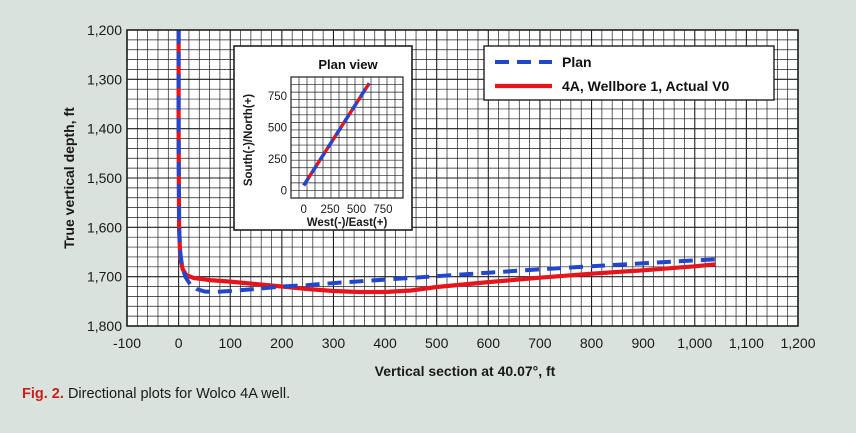 Image resolution: width=856 pixels, height=433 pixels. What do you see at coordinates (43, 394) in the screenshot?
I see `caption-figure-label: Fig. 2.` at bounding box center [43, 394].